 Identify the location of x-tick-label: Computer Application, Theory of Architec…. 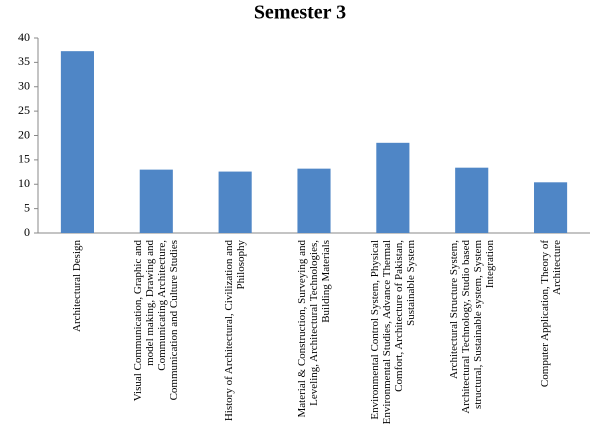
(550, 314).